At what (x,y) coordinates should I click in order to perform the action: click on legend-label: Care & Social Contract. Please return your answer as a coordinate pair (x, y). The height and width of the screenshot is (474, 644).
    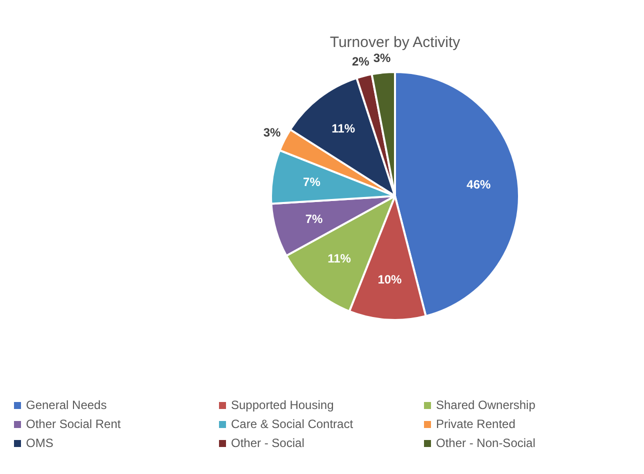
    Looking at the image, I should click on (292, 424).